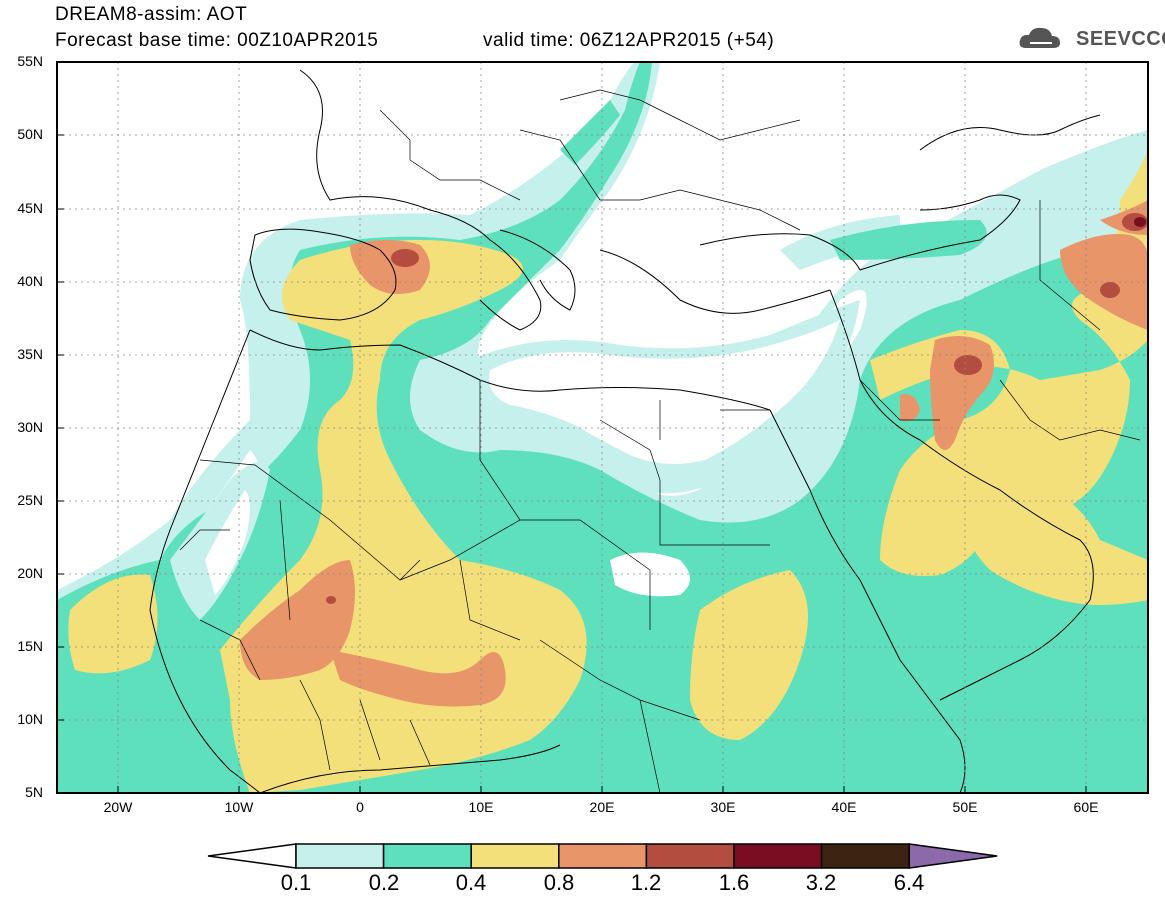 This screenshot has width=1165, height=905. I want to click on lat-label: 55N, so click(30, 61).